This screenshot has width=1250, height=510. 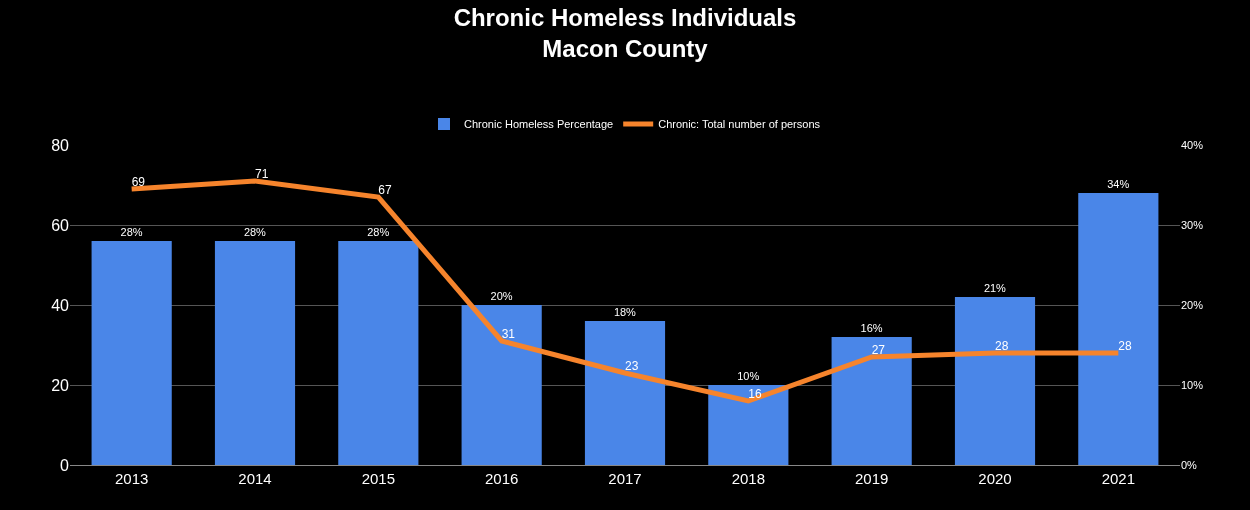 I want to click on data-label: 10%, so click(x=748, y=376).